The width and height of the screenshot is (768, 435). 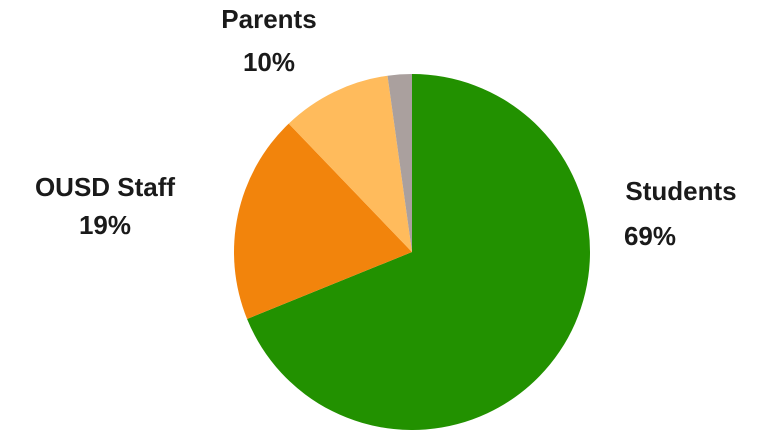 What do you see at coordinates (680, 191) in the screenshot?
I see `slice-label-students: Students` at bounding box center [680, 191].